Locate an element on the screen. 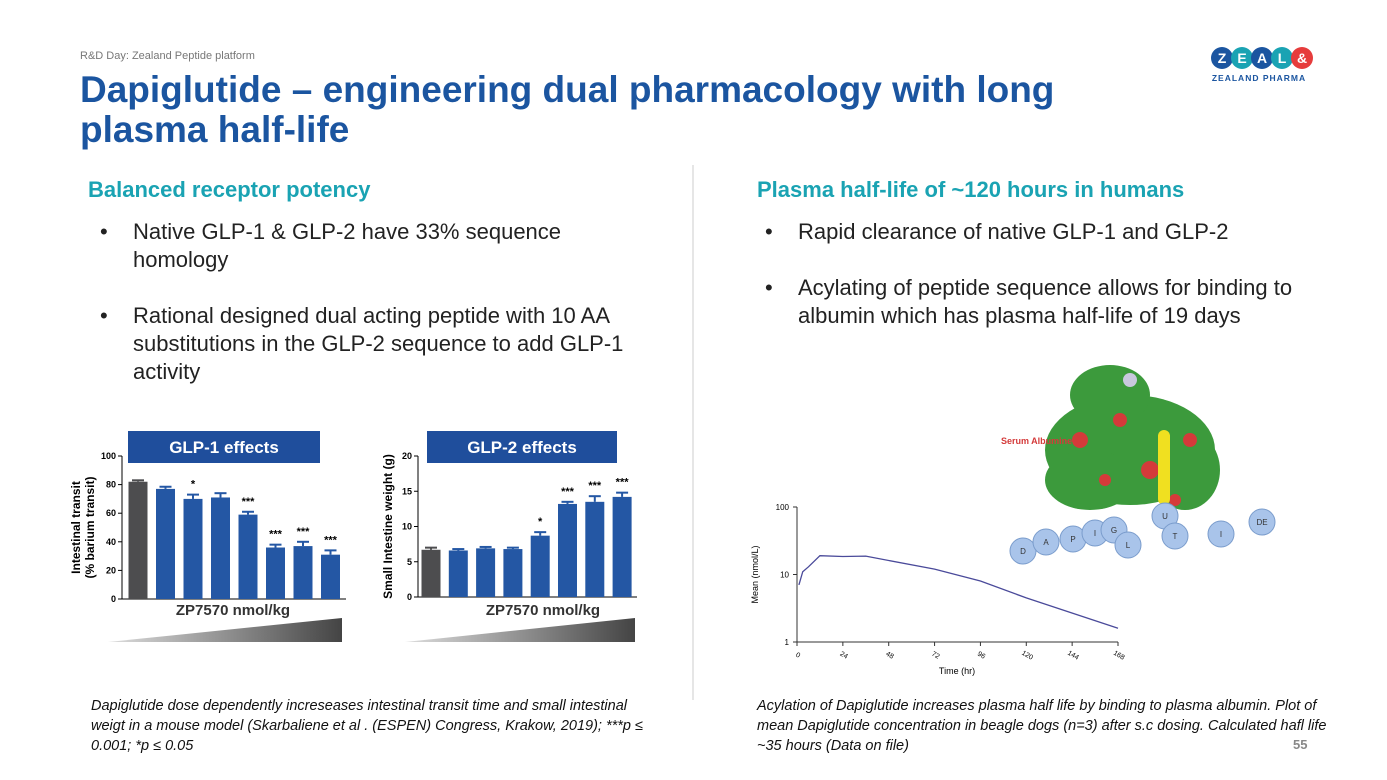  chart-title: GLP-1 effects is located at coordinates (224, 447).